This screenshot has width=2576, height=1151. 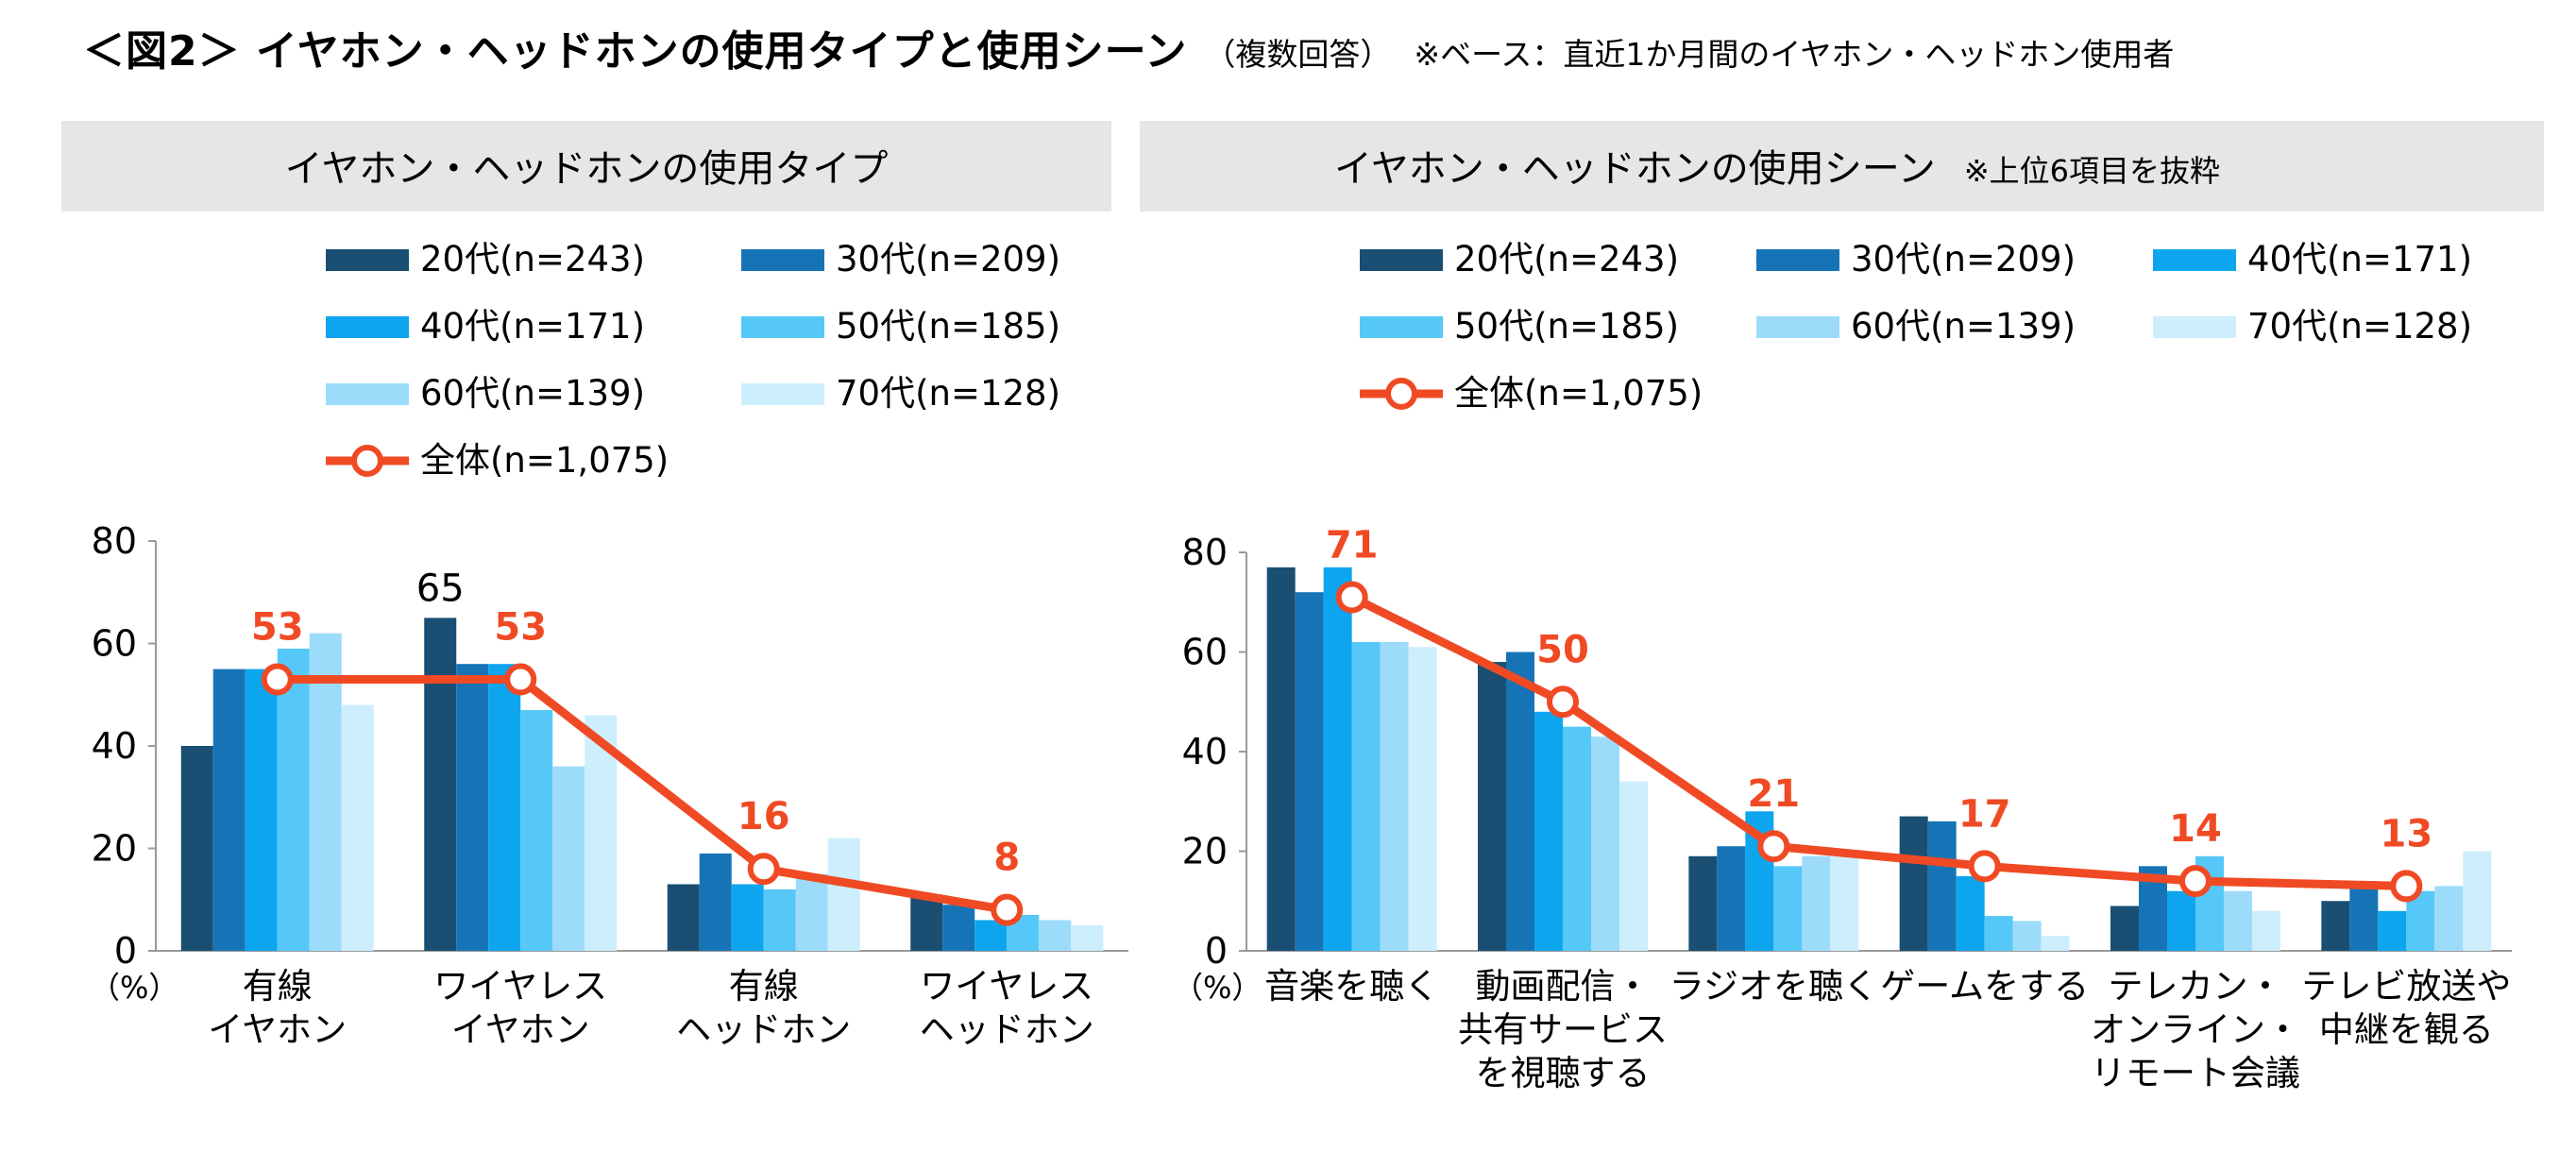 I want to click on category-label-line: 共有サービス, so click(x=1563, y=1029).